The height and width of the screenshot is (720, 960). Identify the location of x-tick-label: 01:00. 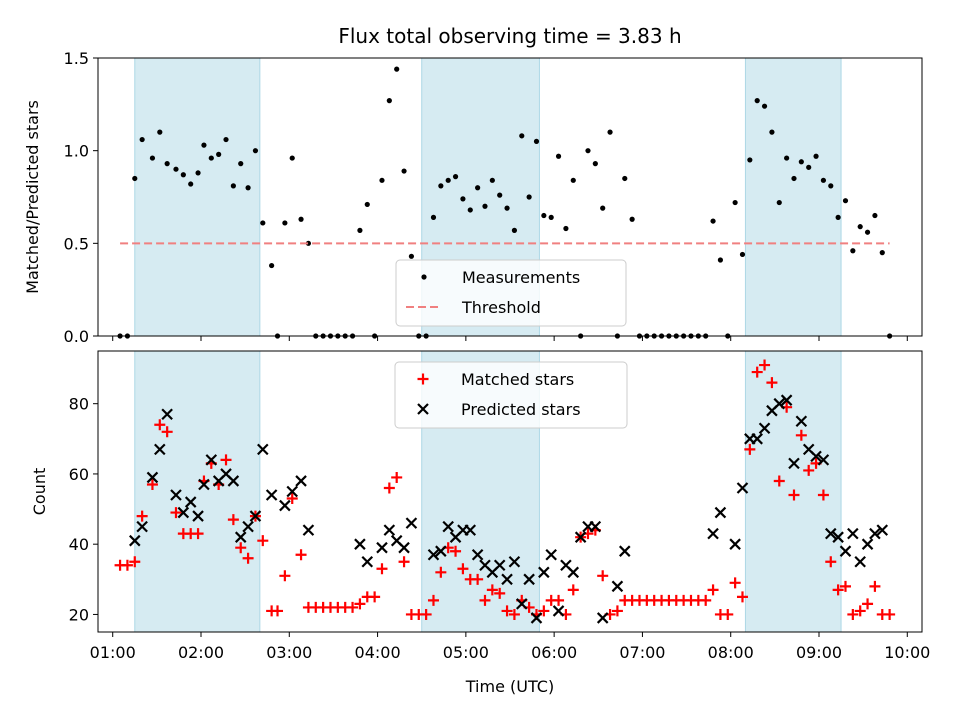
(113, 652).